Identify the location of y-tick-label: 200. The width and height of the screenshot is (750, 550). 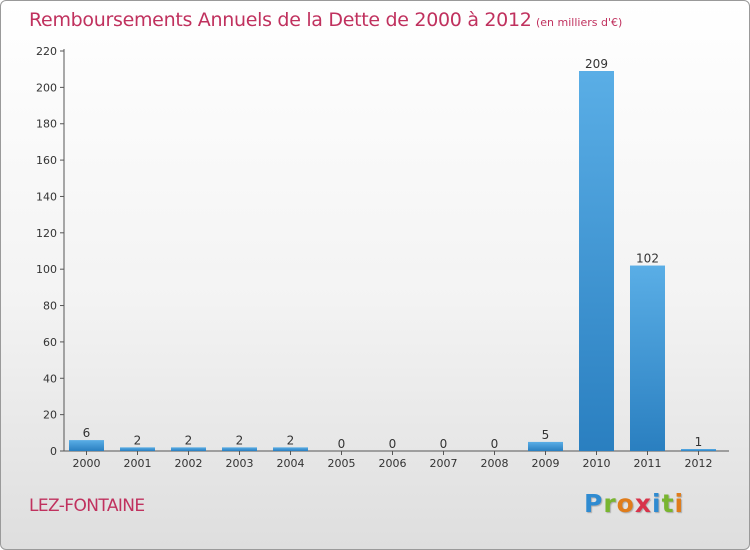
(46, 87).